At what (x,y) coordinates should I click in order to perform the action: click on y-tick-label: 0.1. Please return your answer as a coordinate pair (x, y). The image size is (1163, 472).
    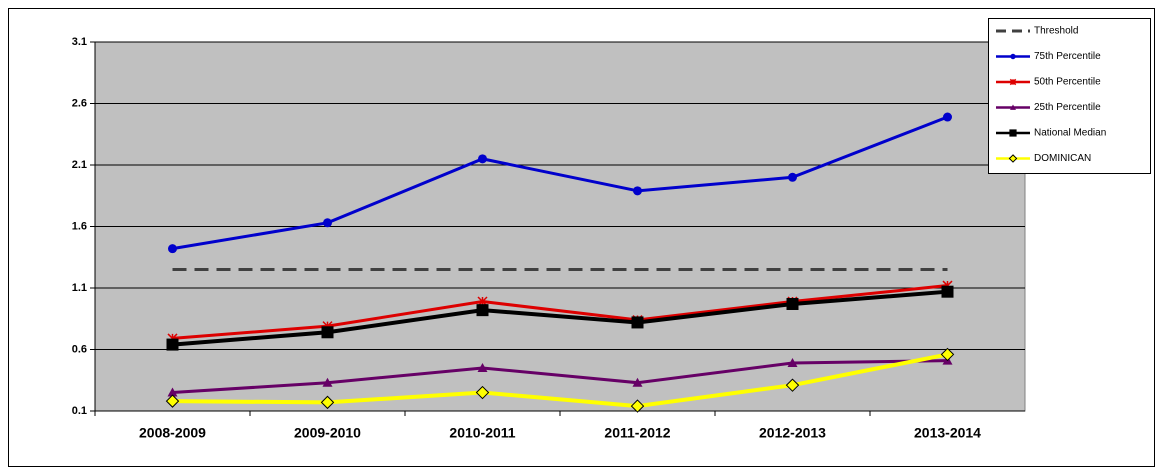
    Looking at the image, I should click on (79, 411).